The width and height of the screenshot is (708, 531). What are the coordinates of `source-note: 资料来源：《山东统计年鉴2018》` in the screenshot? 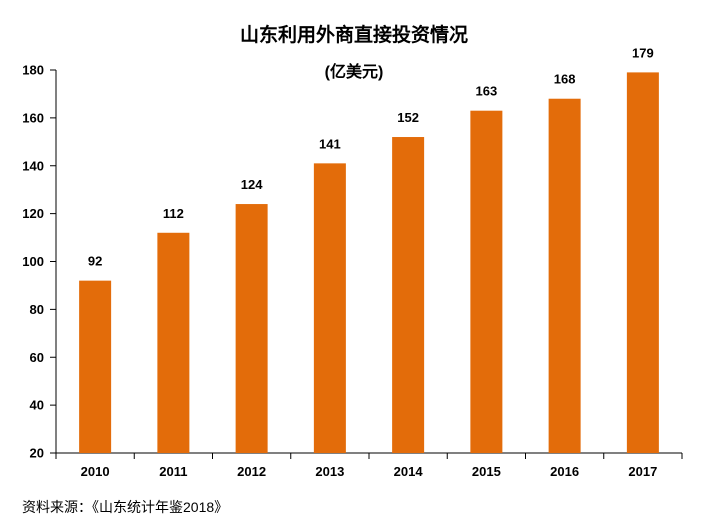 It's located at (125, 507).